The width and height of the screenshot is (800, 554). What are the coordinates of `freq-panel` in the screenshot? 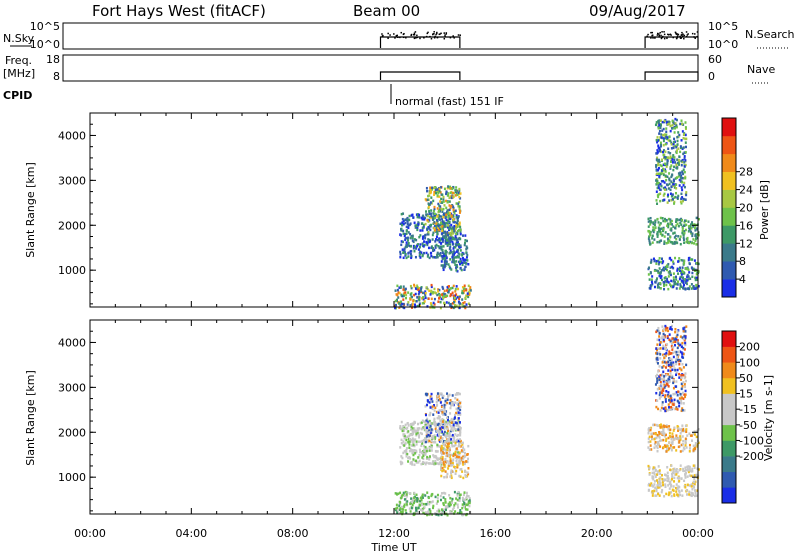 It's located at (380, 68).